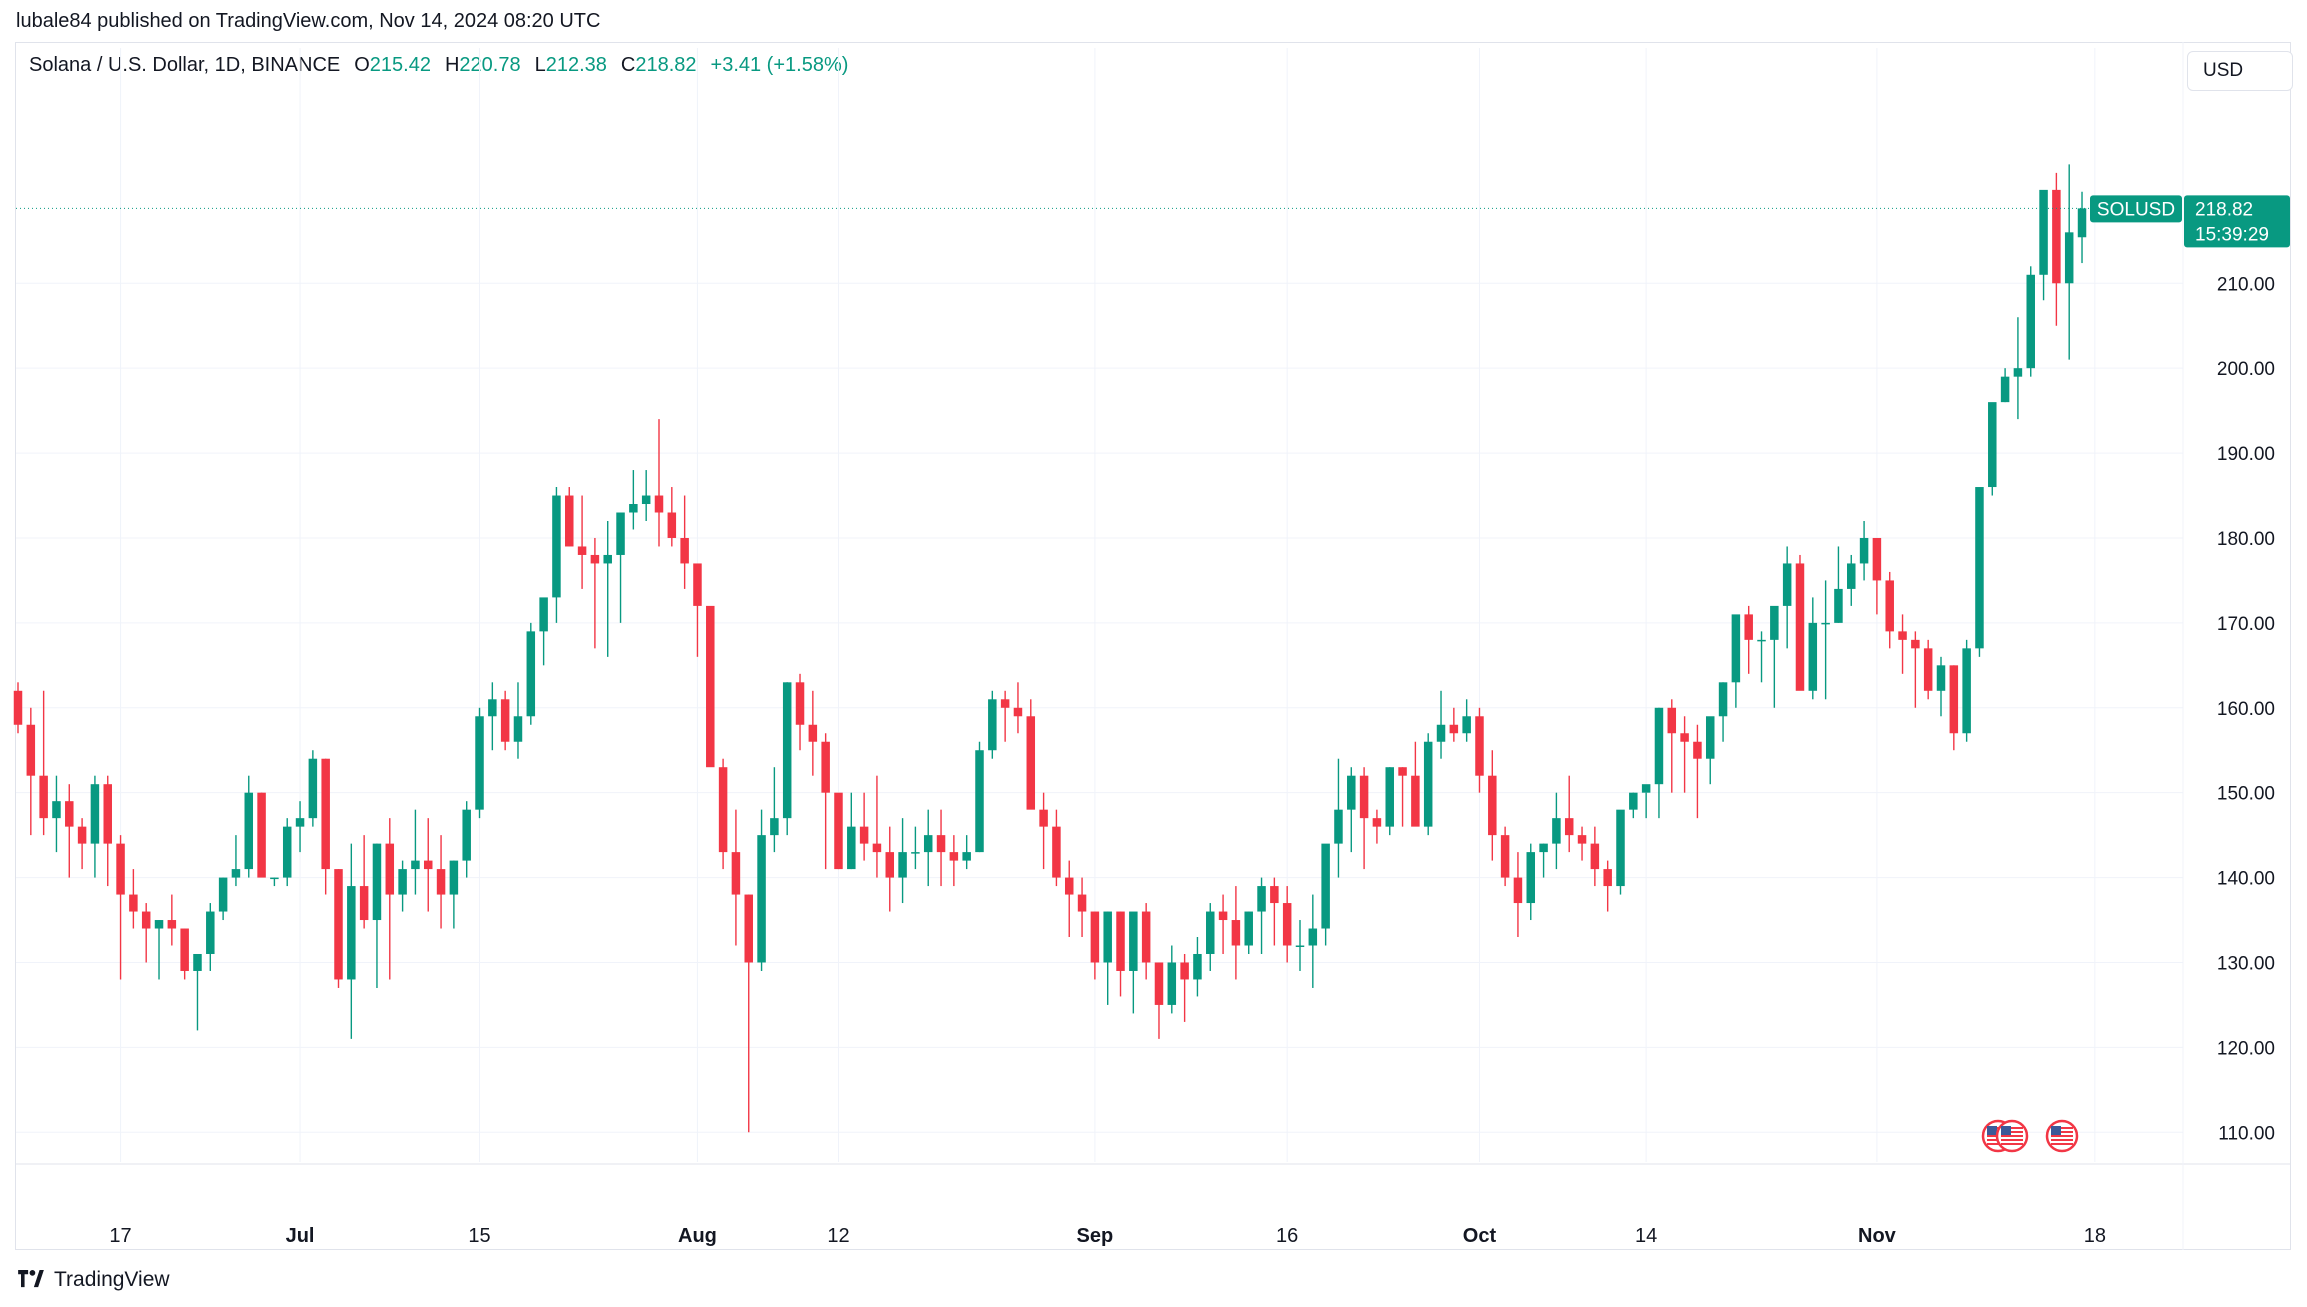 This screenshot has height=1307, width=2307. What do you see at coordinates (2246, 624) in the screenshot?
I see `y-tick-label: 170.00` at bounding box center [2246, 624].